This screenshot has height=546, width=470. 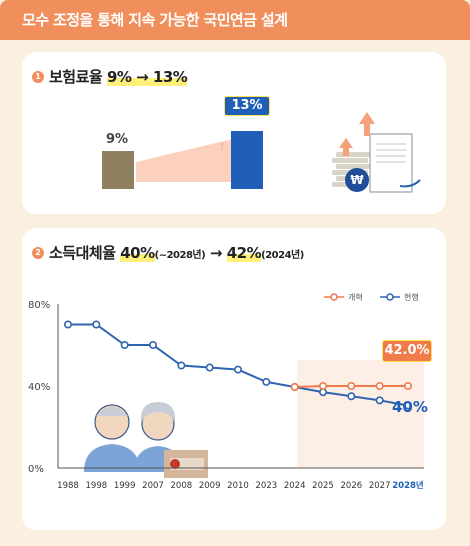 What do you see at coordinates (411, 297) in the screenshot?
I see `legend-label: 현행` at bounding box center [411, 297].